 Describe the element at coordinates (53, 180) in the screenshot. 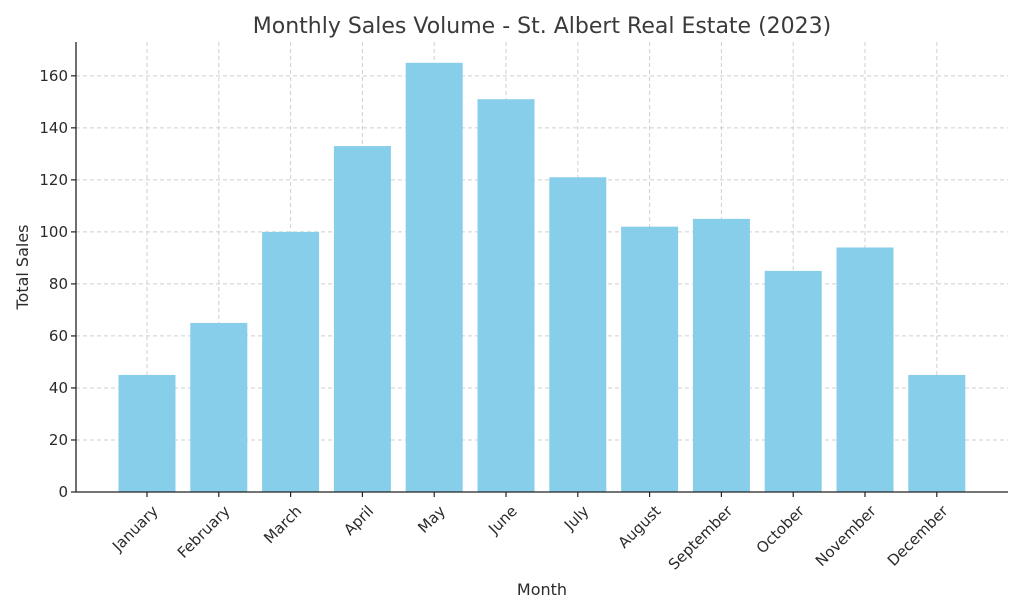

I see `y-tick-label: 120` at that location.